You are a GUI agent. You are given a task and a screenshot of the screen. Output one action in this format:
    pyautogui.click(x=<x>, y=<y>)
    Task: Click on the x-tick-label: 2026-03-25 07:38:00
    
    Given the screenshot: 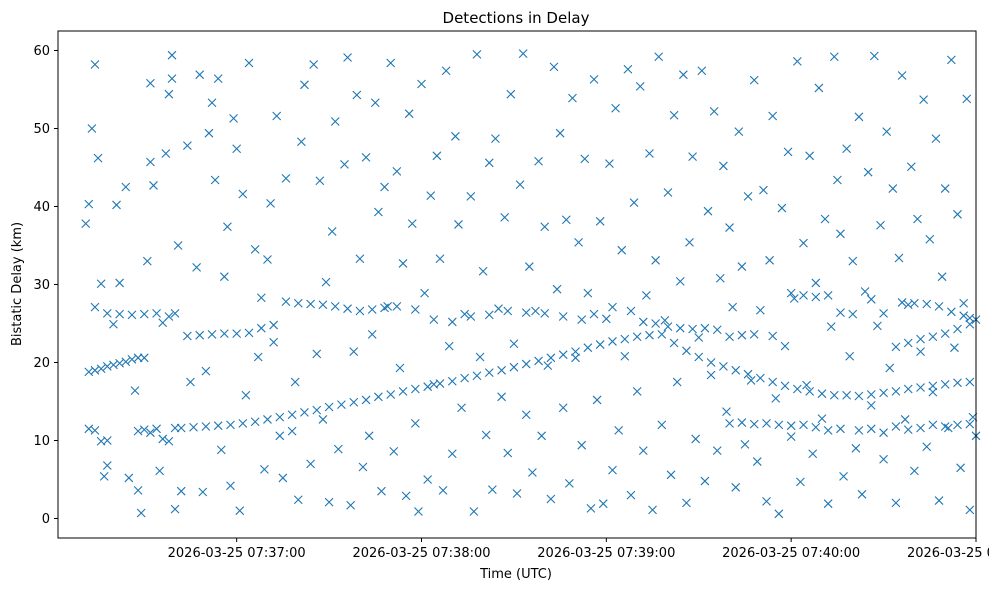 What is the action you would take?
    pyautogui.click(x=421, y=553)
    